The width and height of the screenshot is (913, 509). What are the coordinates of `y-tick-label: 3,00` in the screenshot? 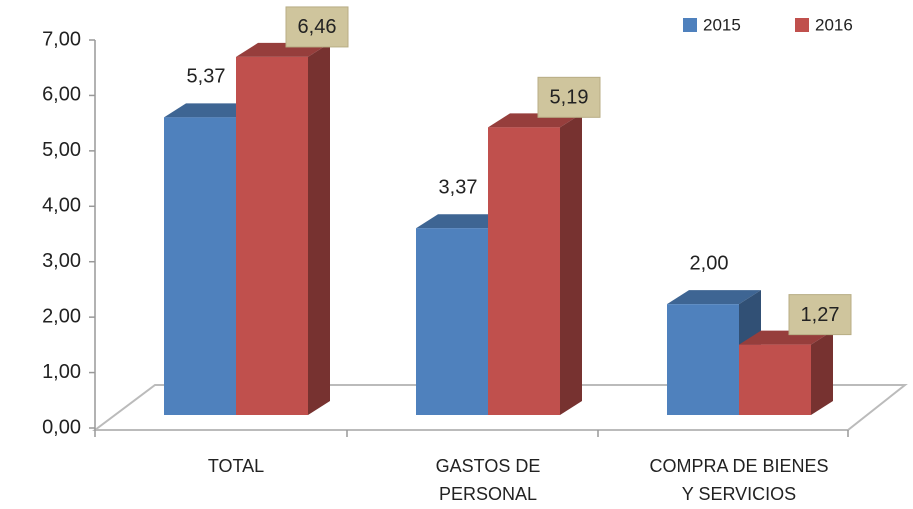 It's located at (61, 261).